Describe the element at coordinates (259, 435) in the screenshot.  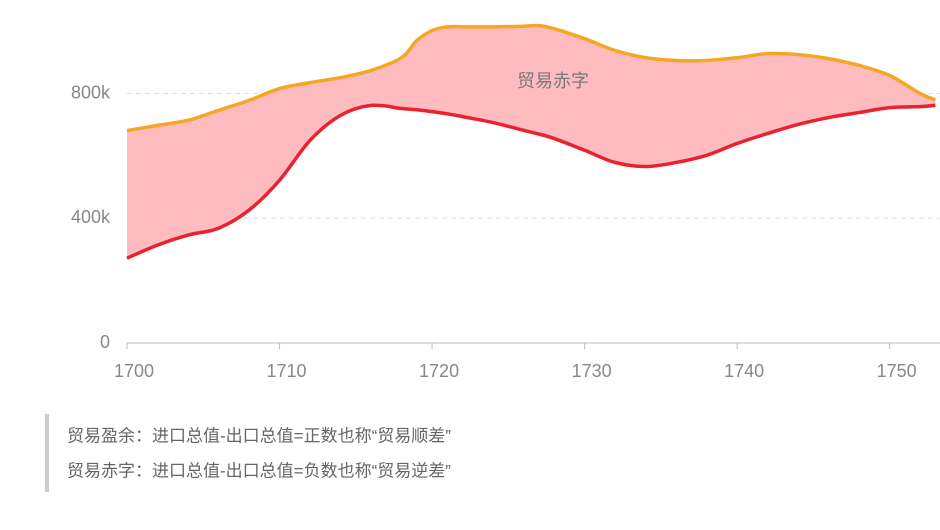
I see `note: 贸易盈余：进口总值-出口总值=正数也称“贸易顺差”` at that location.